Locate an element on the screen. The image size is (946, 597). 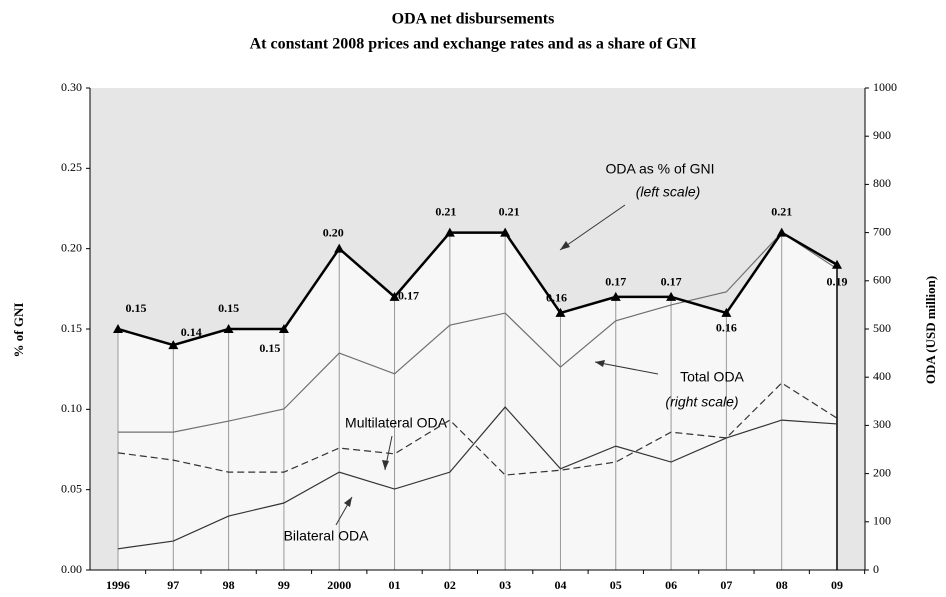
y-tick-label: 0.25 is located at coordinates (71, 167).